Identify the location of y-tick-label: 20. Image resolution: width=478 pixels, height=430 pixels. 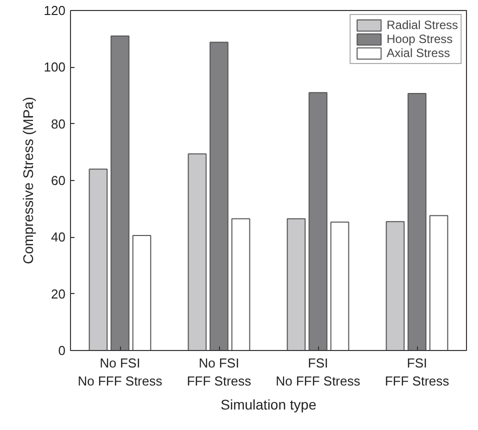
(58, 294).